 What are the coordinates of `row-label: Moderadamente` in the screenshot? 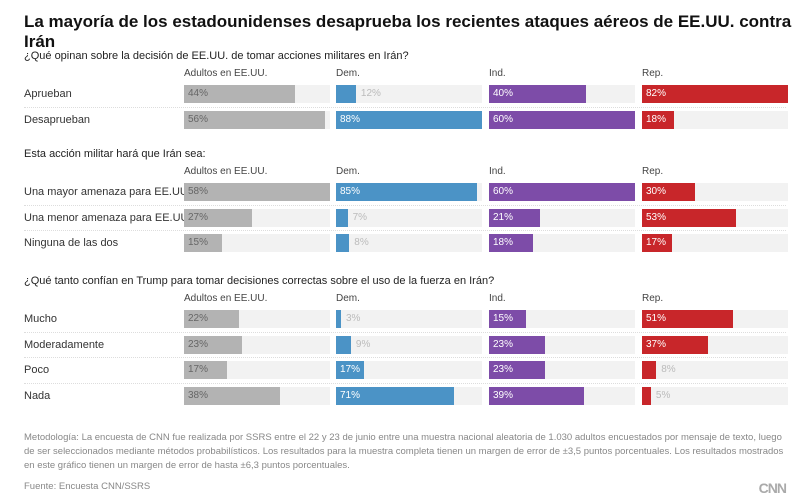 It's located at (64, 344).